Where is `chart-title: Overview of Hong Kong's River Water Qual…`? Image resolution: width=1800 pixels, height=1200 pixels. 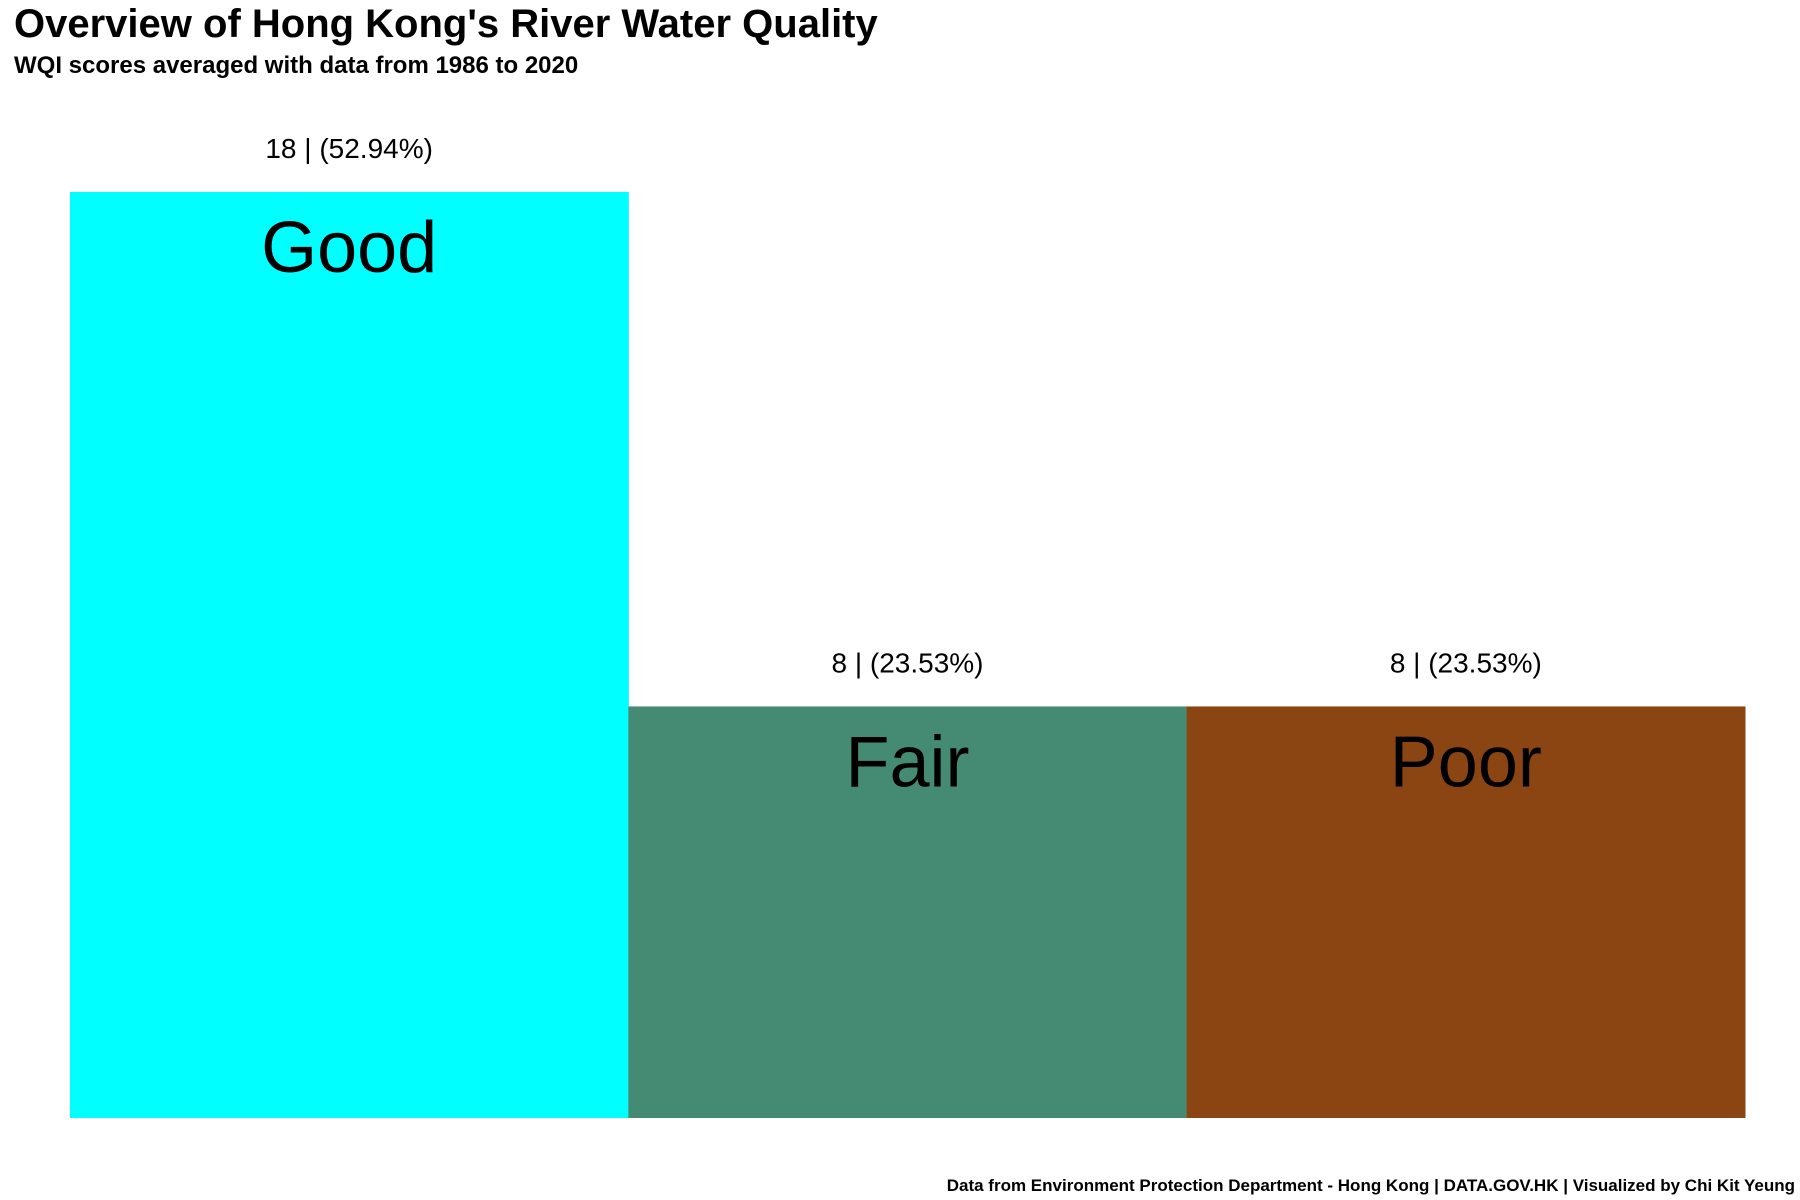
chart-title: Overview of Hong Kong's River Water Qual… is located at coordinates (446, 24).